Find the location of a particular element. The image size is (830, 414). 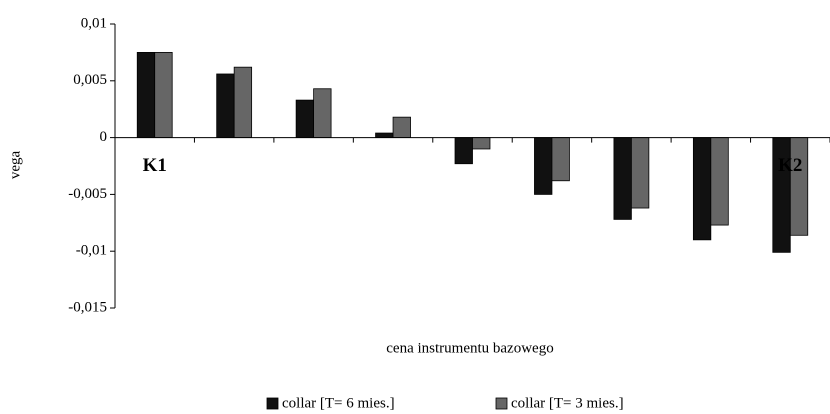

legend-label: collar [T= 6 mies.] is located at coordinates (338, 403).